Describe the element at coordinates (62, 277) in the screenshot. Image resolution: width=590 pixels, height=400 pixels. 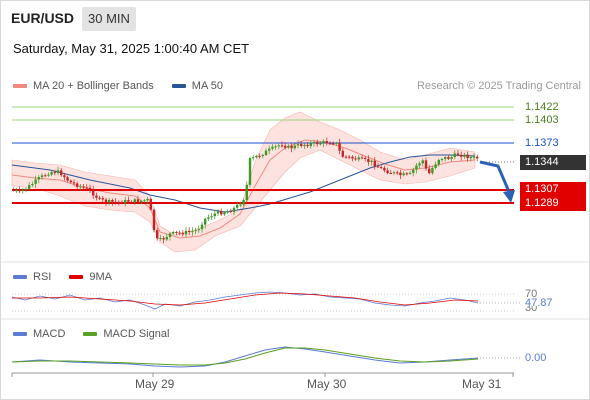
I see `rsi-legend: RSI 9MA` at that location.